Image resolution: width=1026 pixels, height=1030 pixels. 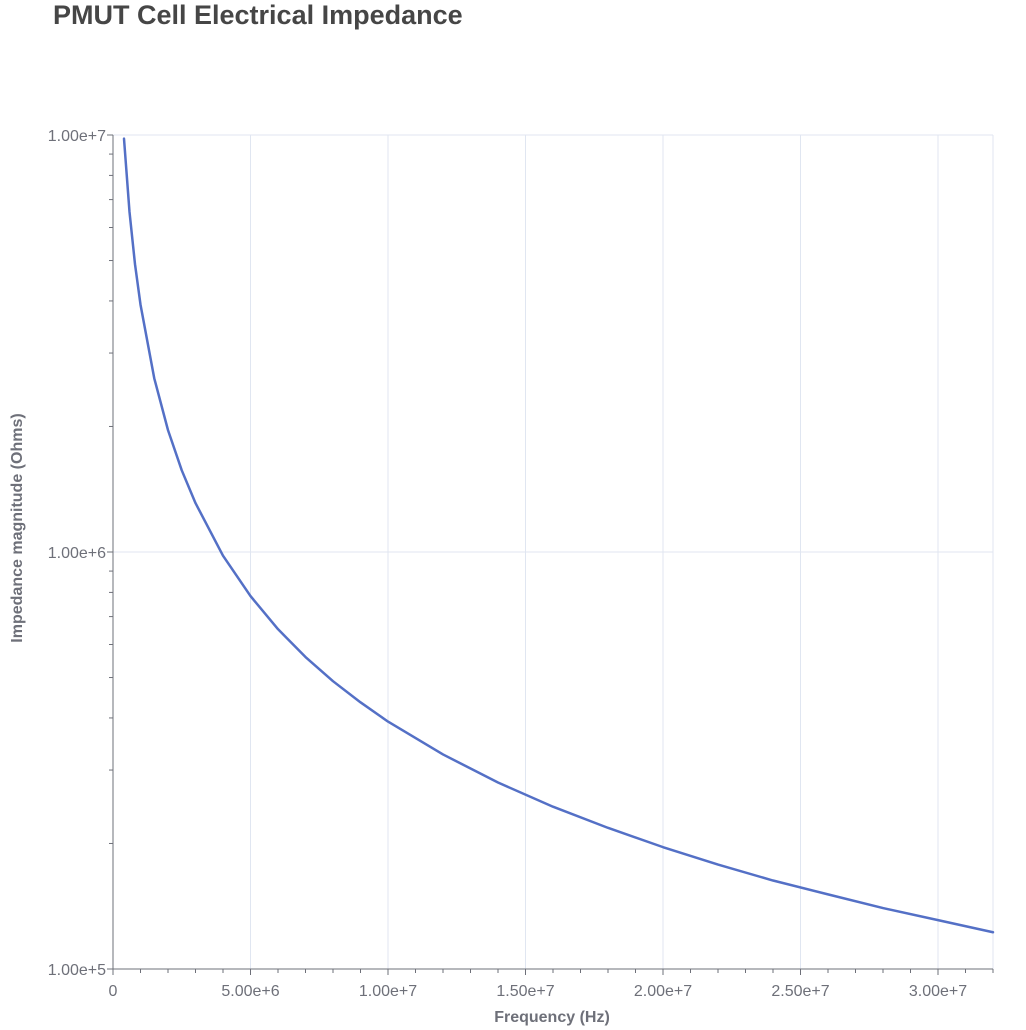 I want to click on chart-title: PMUT Cell Electrical Impedance, so click(x=258, y=15).